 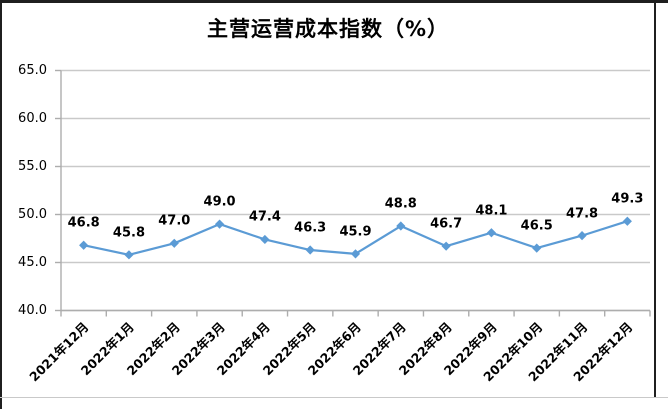 What do you see at coordinates (355, 232) in the screenshot?
I see `data-label: 45.9` at bounding box center [355, 232].